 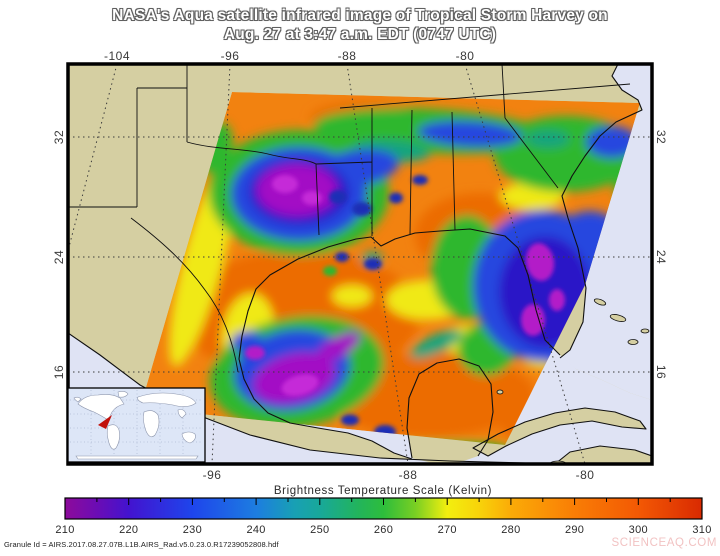 I want to click on atlantic-coastline, so click(x=601, y=211).